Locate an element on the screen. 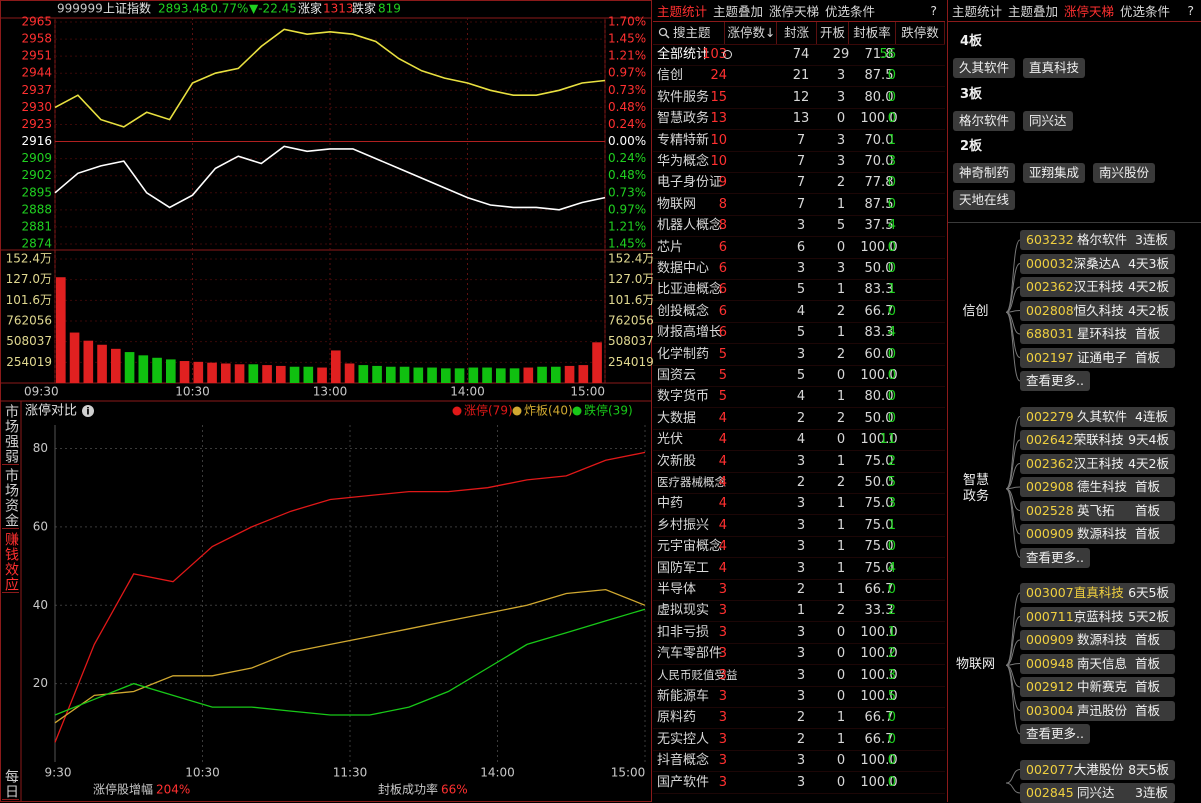 This screenshot has width=1201, height=803. stock-item: 000711 京蓝科技 5天2板 is located at coordinates (1097, 616).